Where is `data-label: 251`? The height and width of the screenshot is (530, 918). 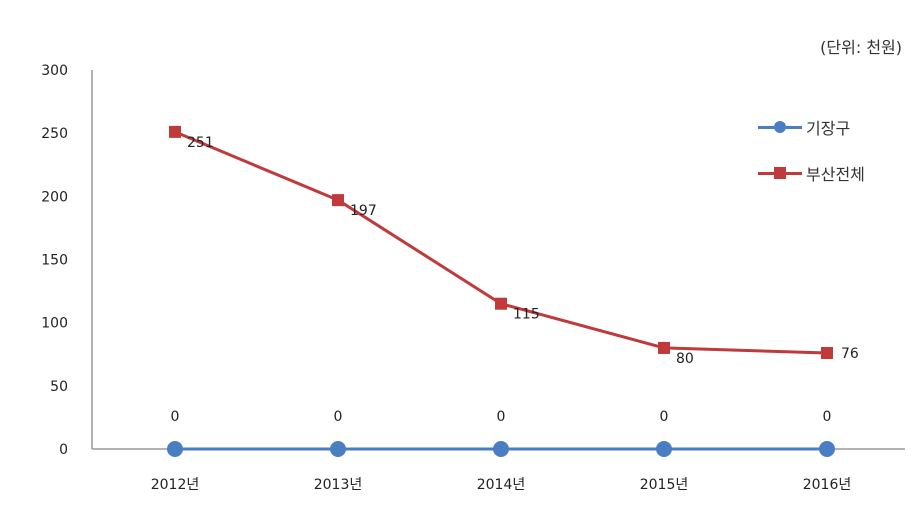
data-label: 251 is located at coordinates (200, 143).